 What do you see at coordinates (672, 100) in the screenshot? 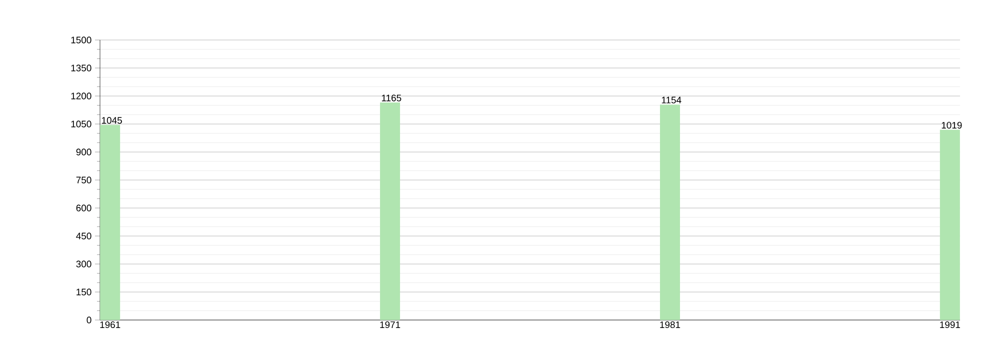
I see `data-label: 1154` at bounding box center [672, 100].